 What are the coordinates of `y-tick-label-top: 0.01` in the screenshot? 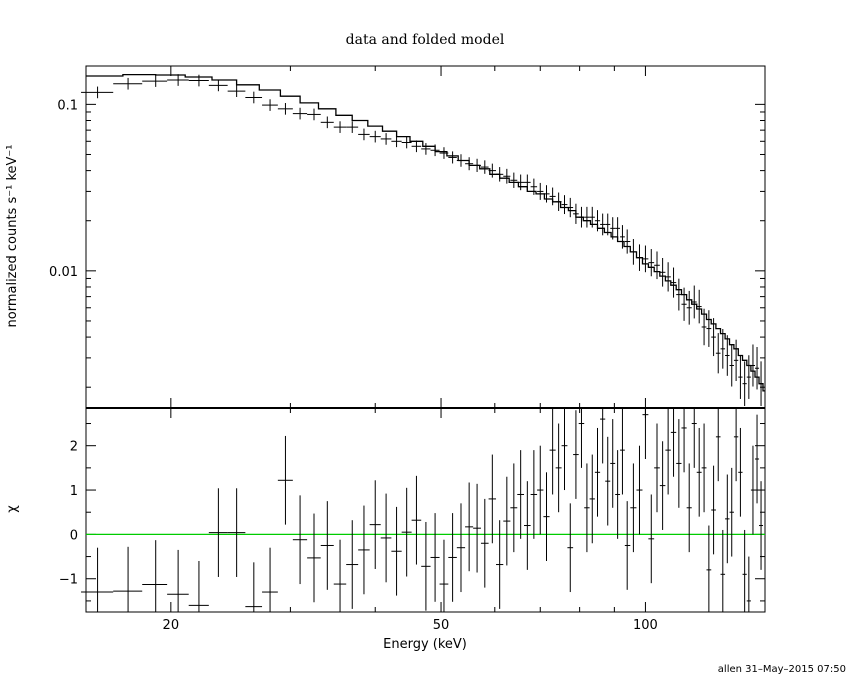 It's located at (63, 272).